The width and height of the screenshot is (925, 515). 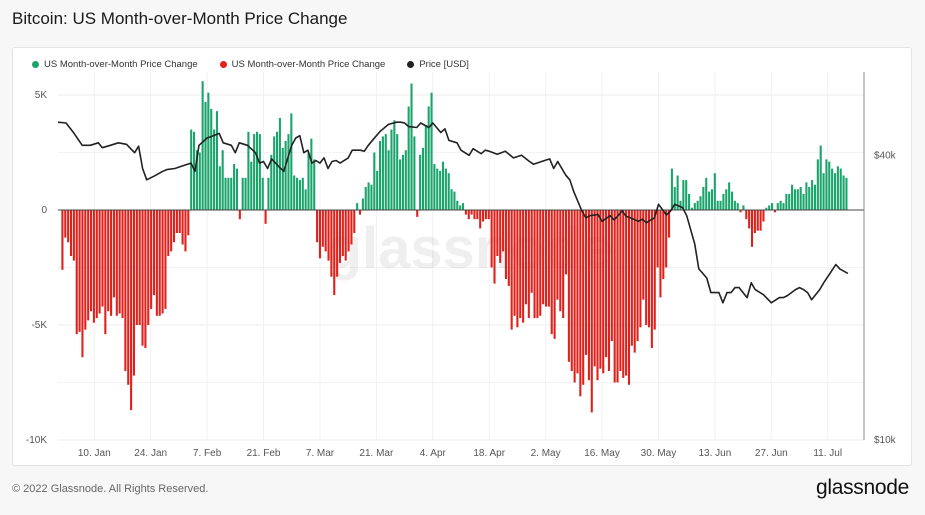 What do you see at coordinates (438, 64) in the screenshot?
I see `legend-item-price: Price [USD]` at bounding box center [438, 64].